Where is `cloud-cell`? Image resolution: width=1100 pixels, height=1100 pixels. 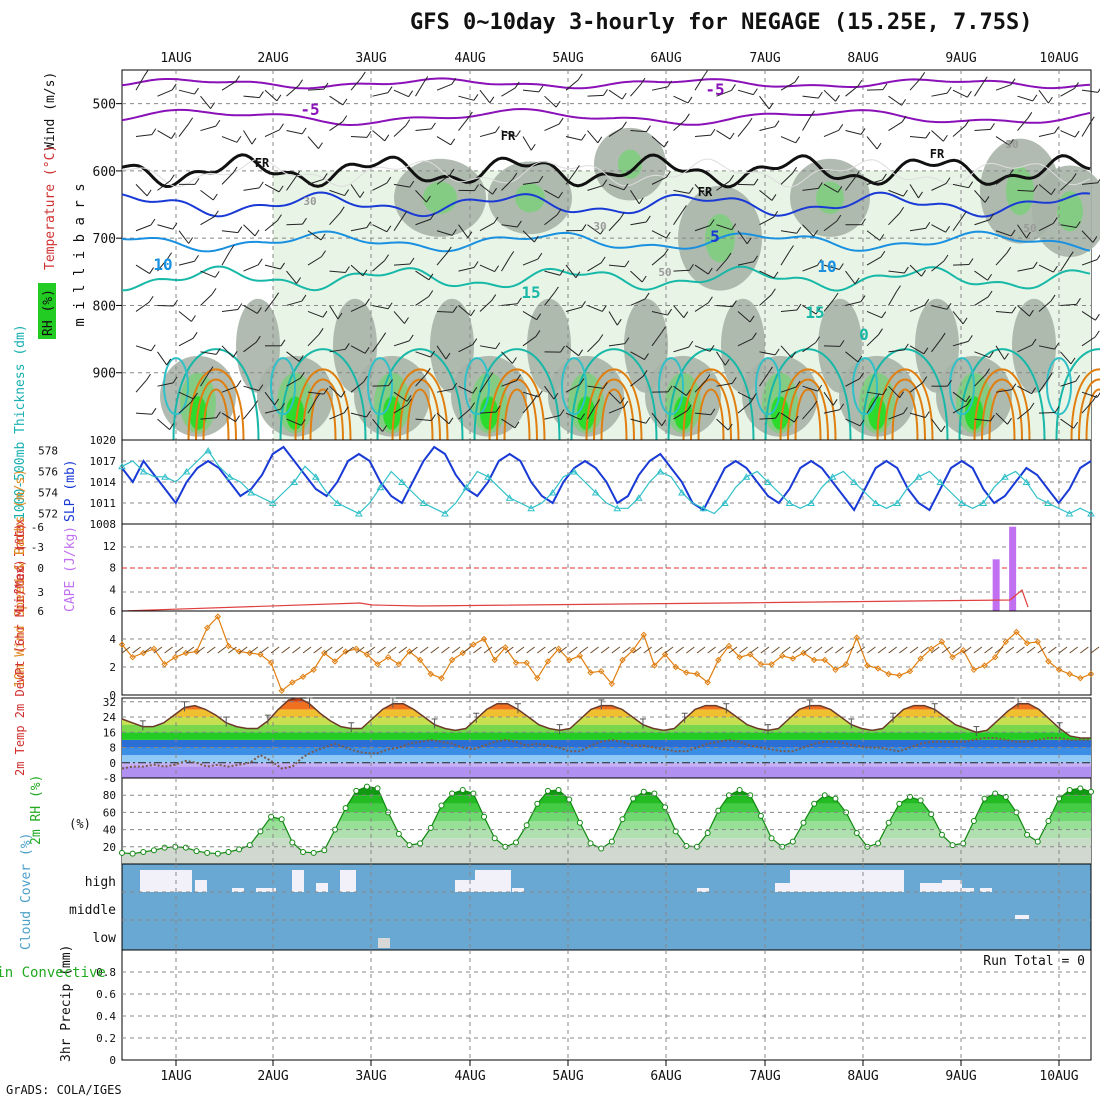
cloud-cell is located at coordinates (151, 881).